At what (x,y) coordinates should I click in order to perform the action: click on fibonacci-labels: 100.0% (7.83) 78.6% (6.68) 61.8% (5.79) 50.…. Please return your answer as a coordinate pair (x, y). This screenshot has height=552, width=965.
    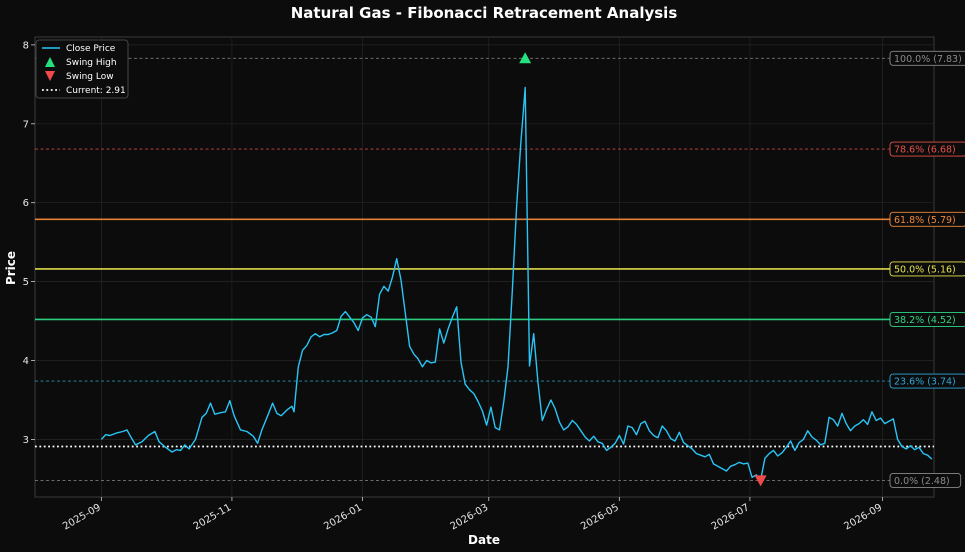
    Looking at the image, I should click on (927, 269).